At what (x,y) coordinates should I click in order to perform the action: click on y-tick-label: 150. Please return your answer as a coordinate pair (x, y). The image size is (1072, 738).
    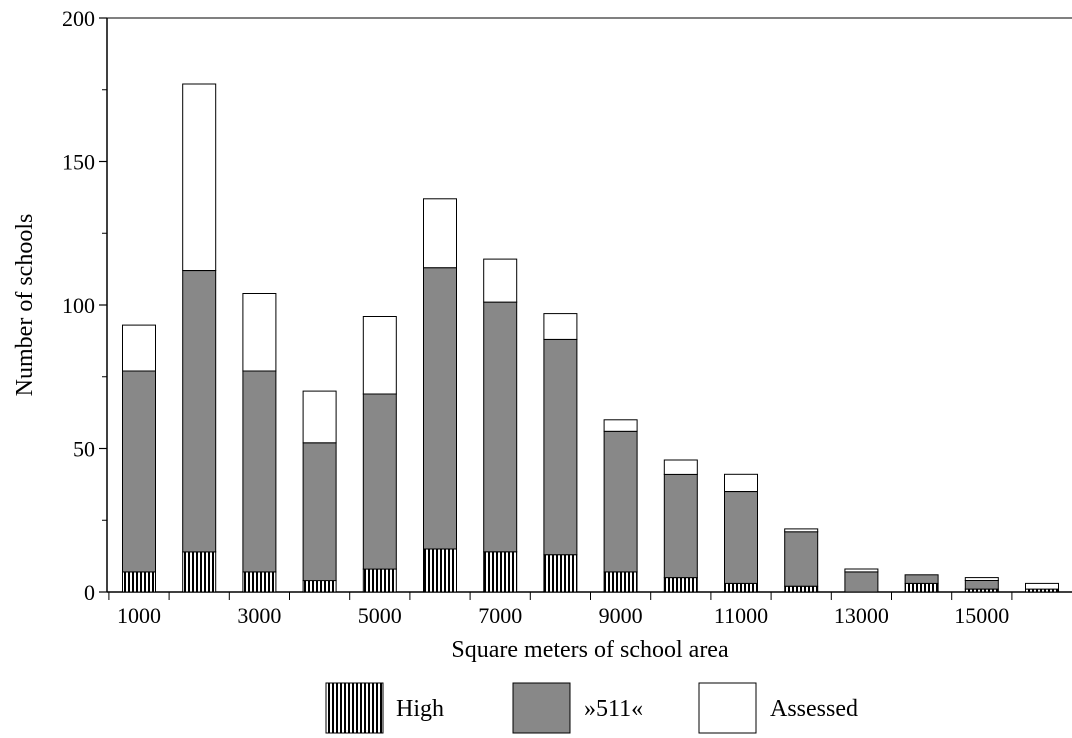
    Looking at the image, I should click on (78, 162).